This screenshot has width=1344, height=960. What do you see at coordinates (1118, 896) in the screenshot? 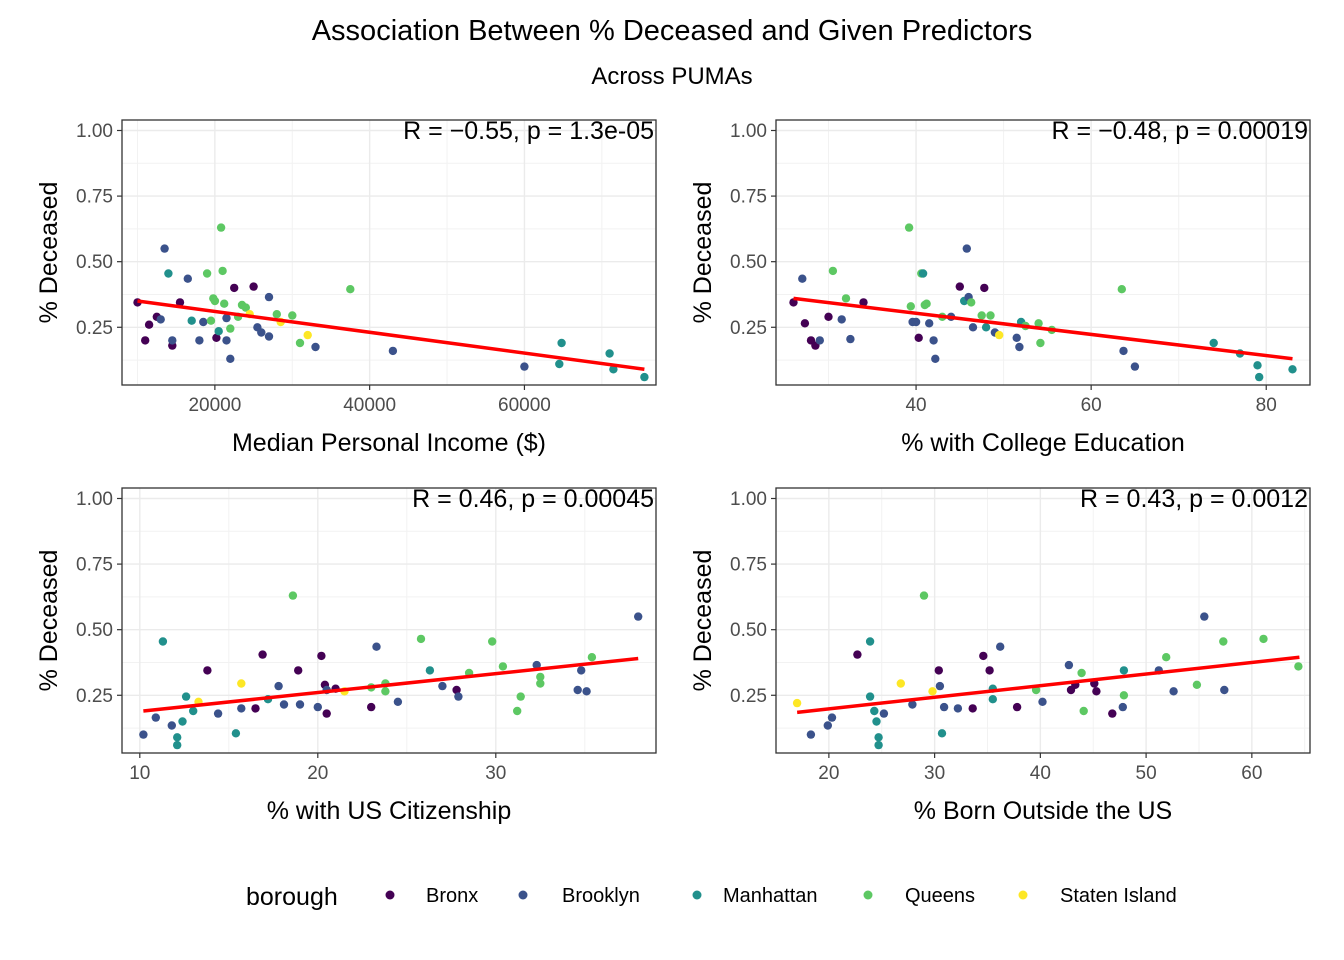
I see `legend-label-staten-island: Staten Island` at bounding box center [1118, 896].